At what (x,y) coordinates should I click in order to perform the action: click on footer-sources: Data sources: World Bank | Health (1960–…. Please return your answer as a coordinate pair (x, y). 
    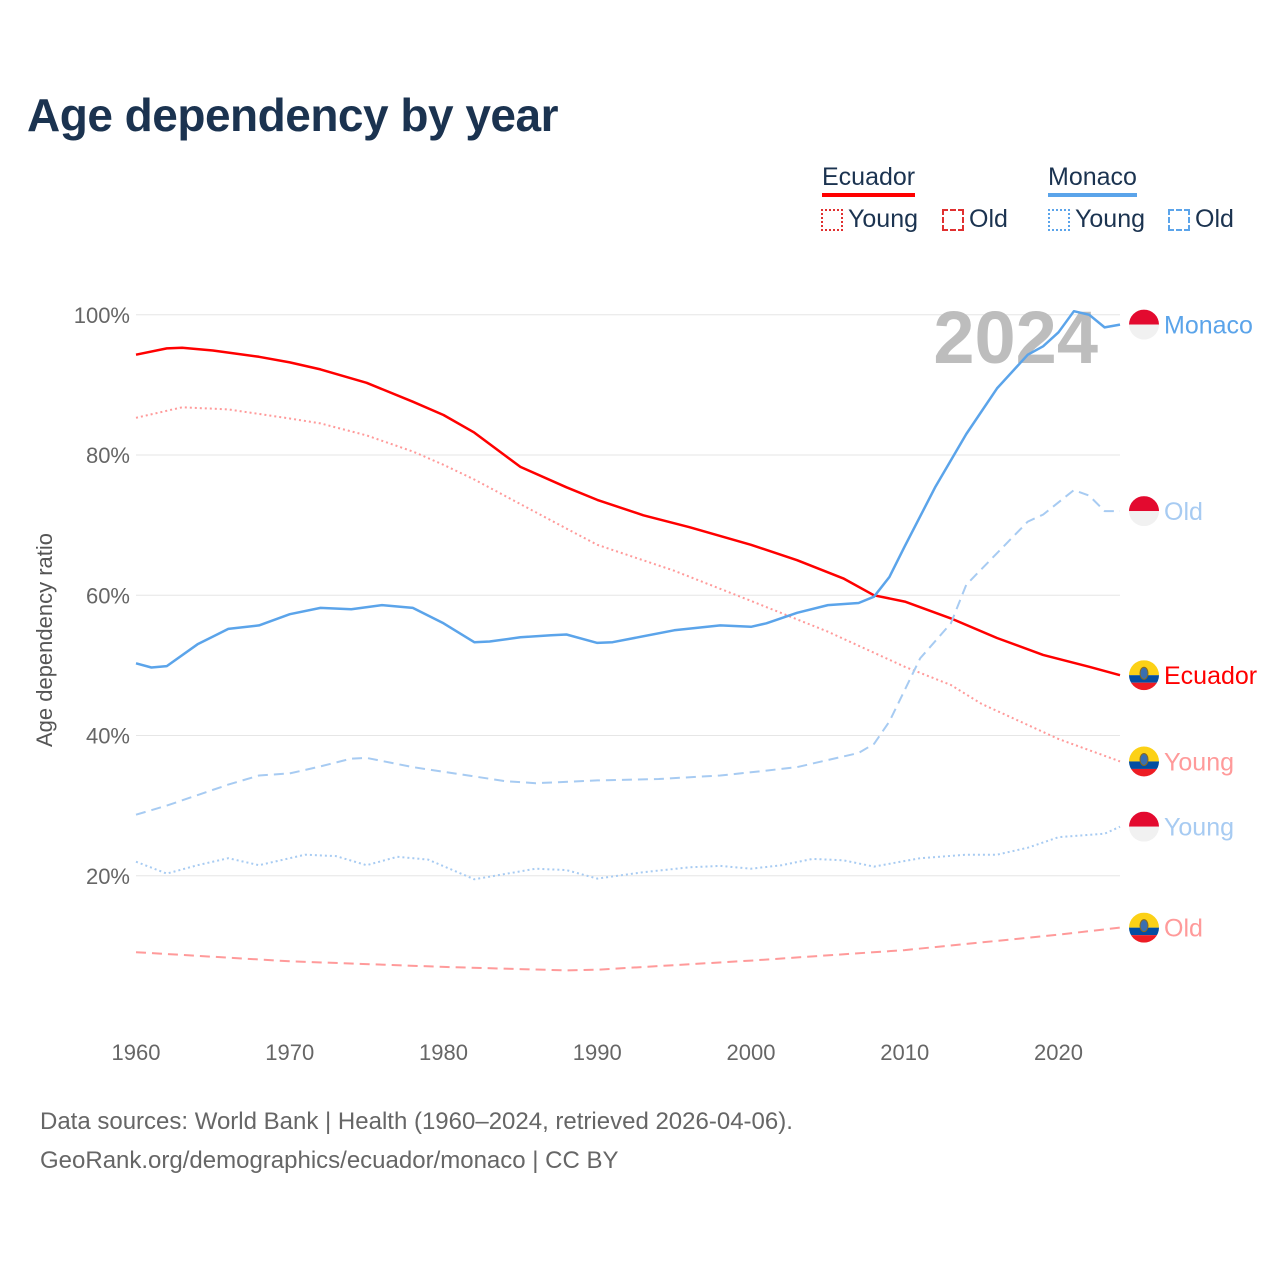
    Looking at the image, I should click on (416, 1121).